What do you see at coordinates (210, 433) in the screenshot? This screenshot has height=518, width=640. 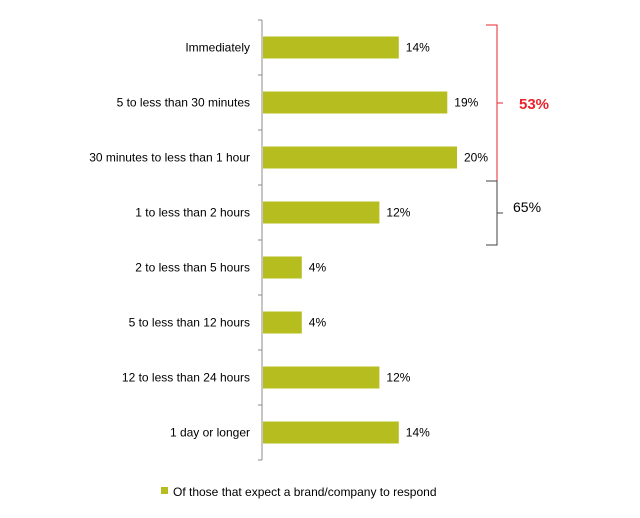 I see `category-label: 1 day or longer` at bounding box center [210, 433].